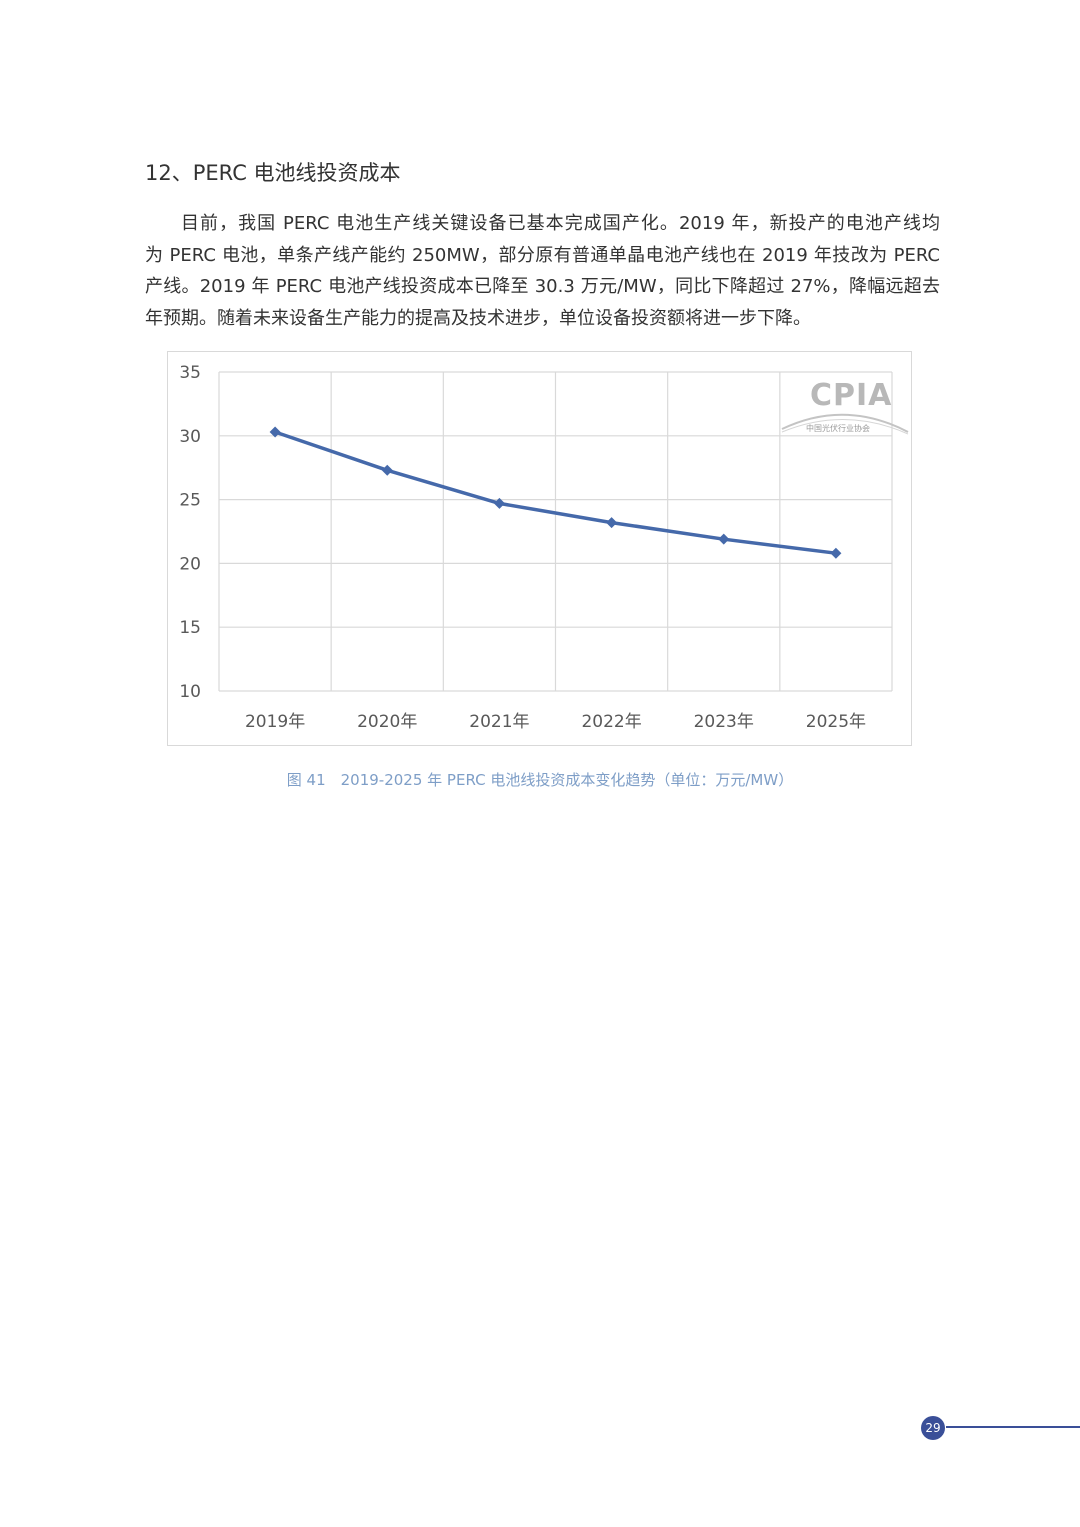 Image resolution: width=1080 pixels, height=1527 pixels. Describe the element at coordinates (190, 532) in the screenshot. I see `y-axis-ticks: 10 15 20 25 30 35` at that location.